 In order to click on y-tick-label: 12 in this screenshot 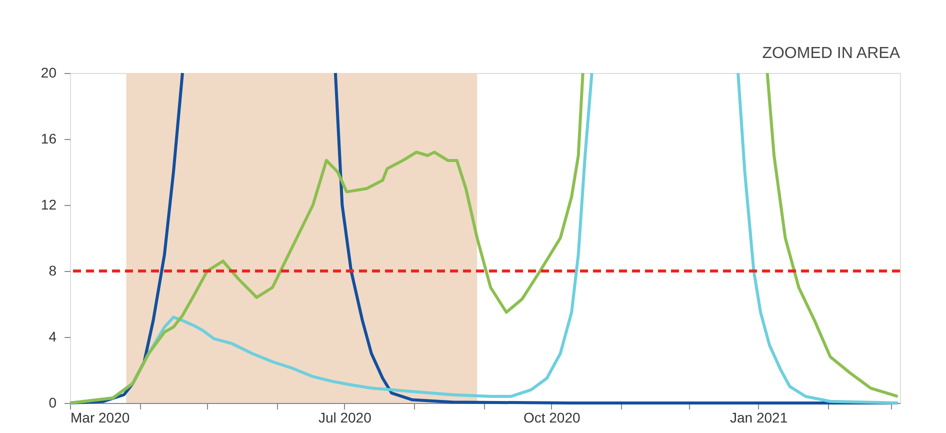, I will do `click(48, 204)`.